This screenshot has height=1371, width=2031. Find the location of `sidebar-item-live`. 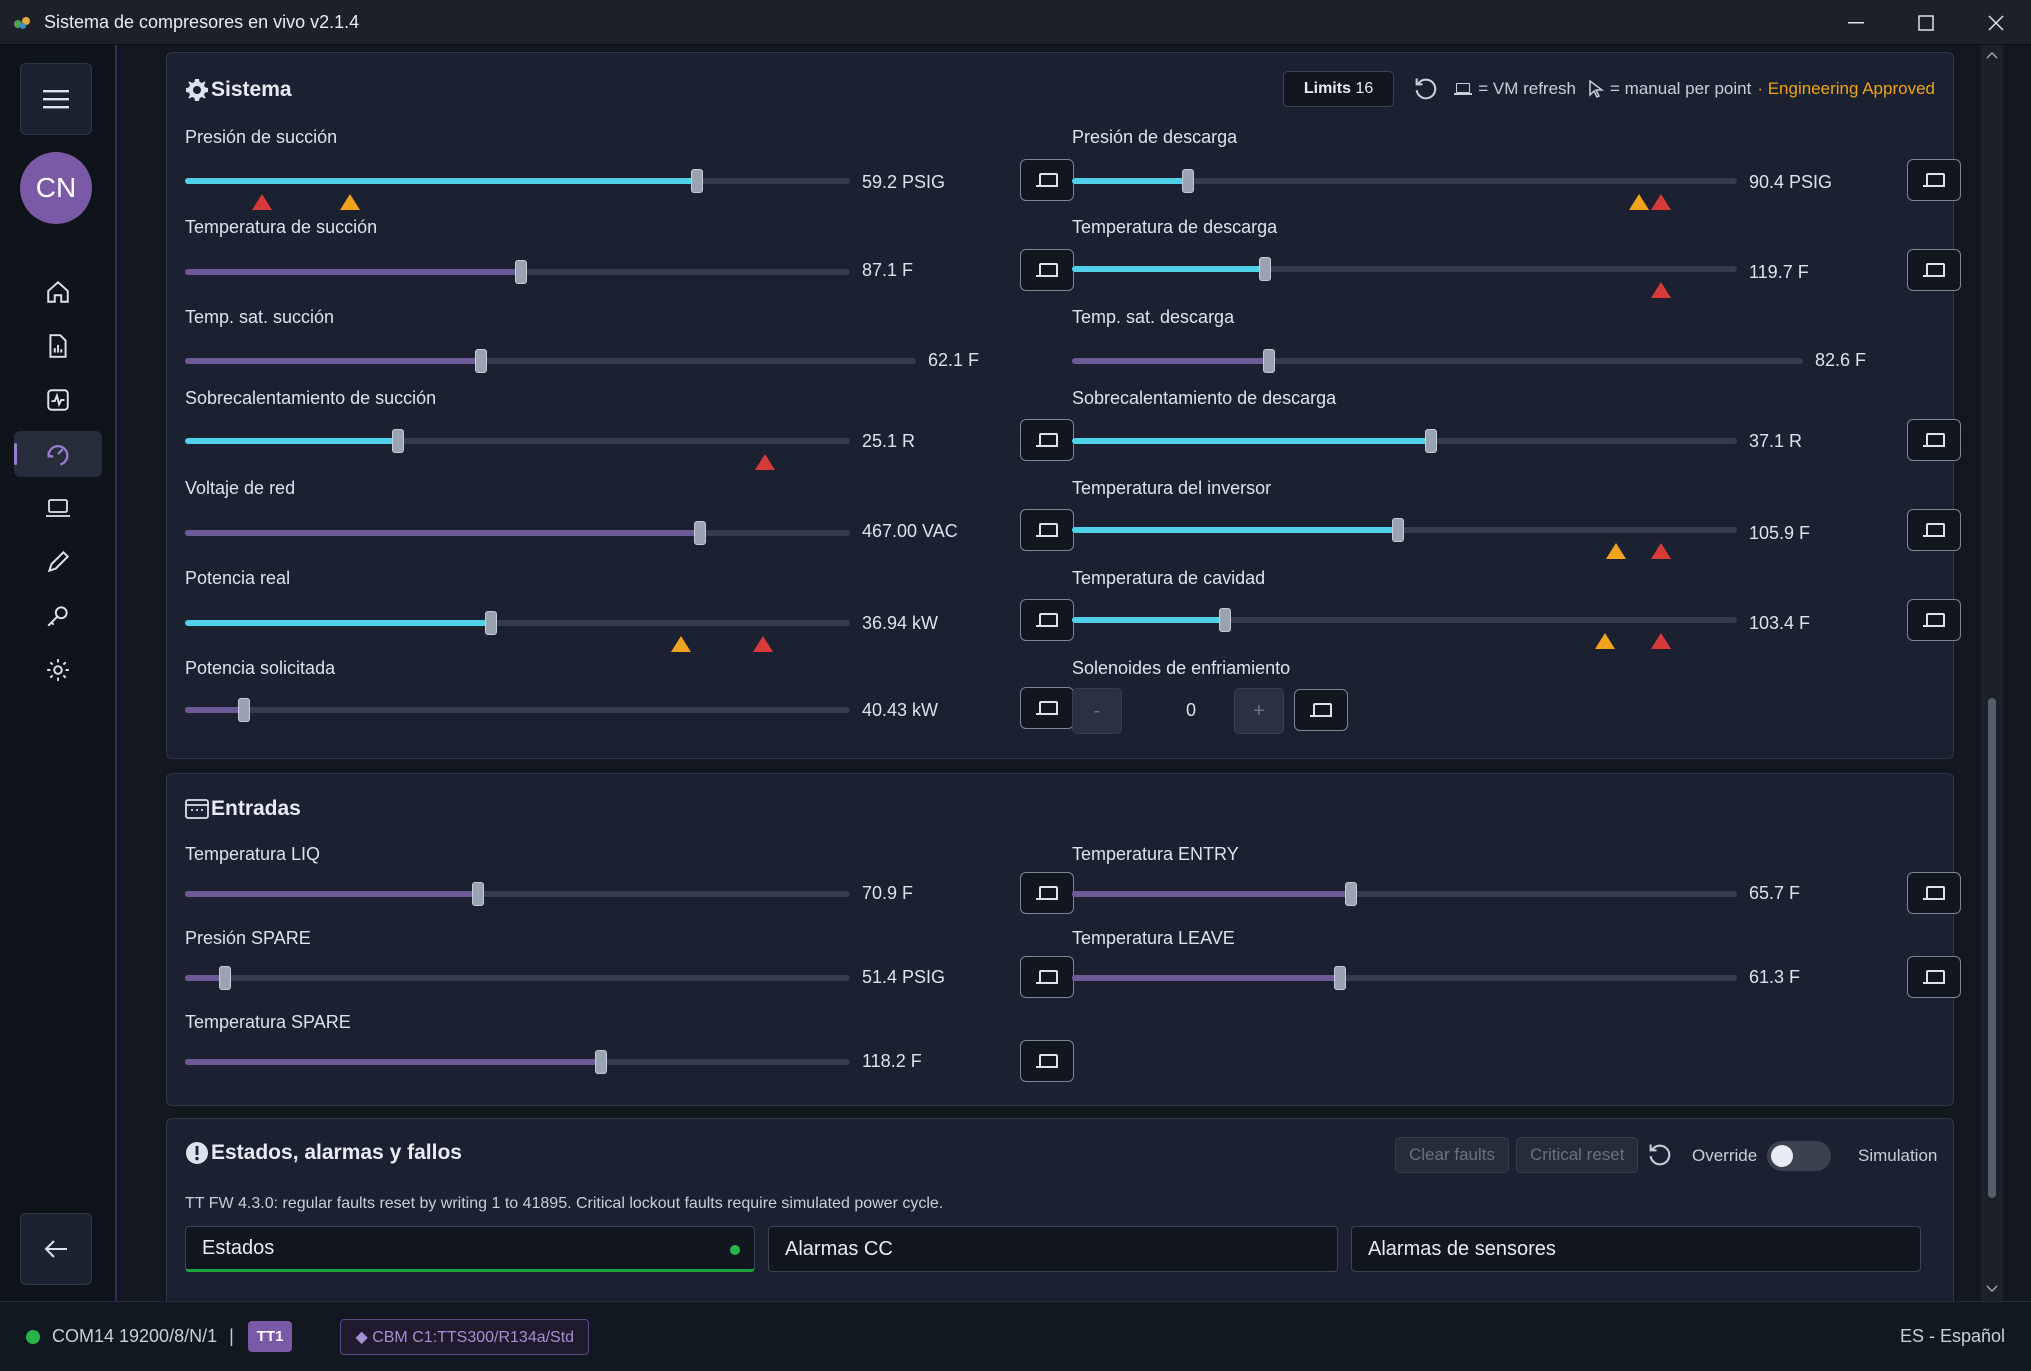

sidebar-item-live is located at coordinates (58, 454).